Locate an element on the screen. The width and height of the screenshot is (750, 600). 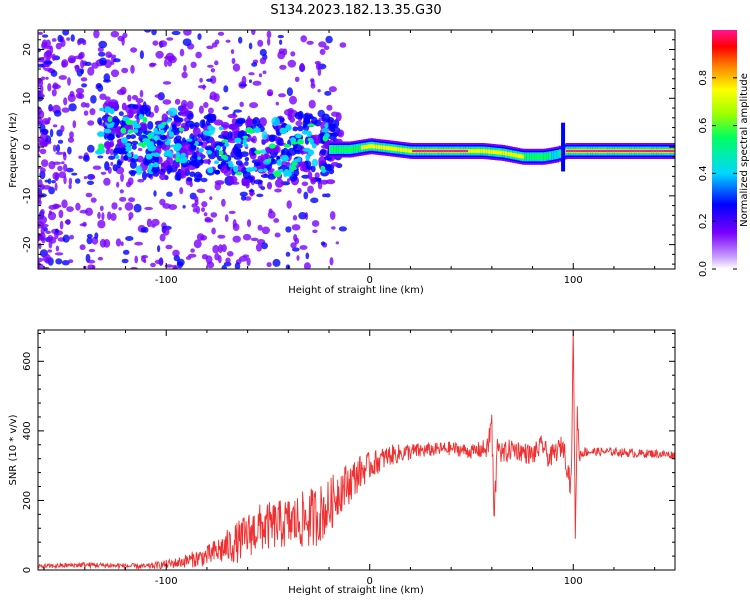
x-tick-label: 100 is located at coordinates (573, 581).